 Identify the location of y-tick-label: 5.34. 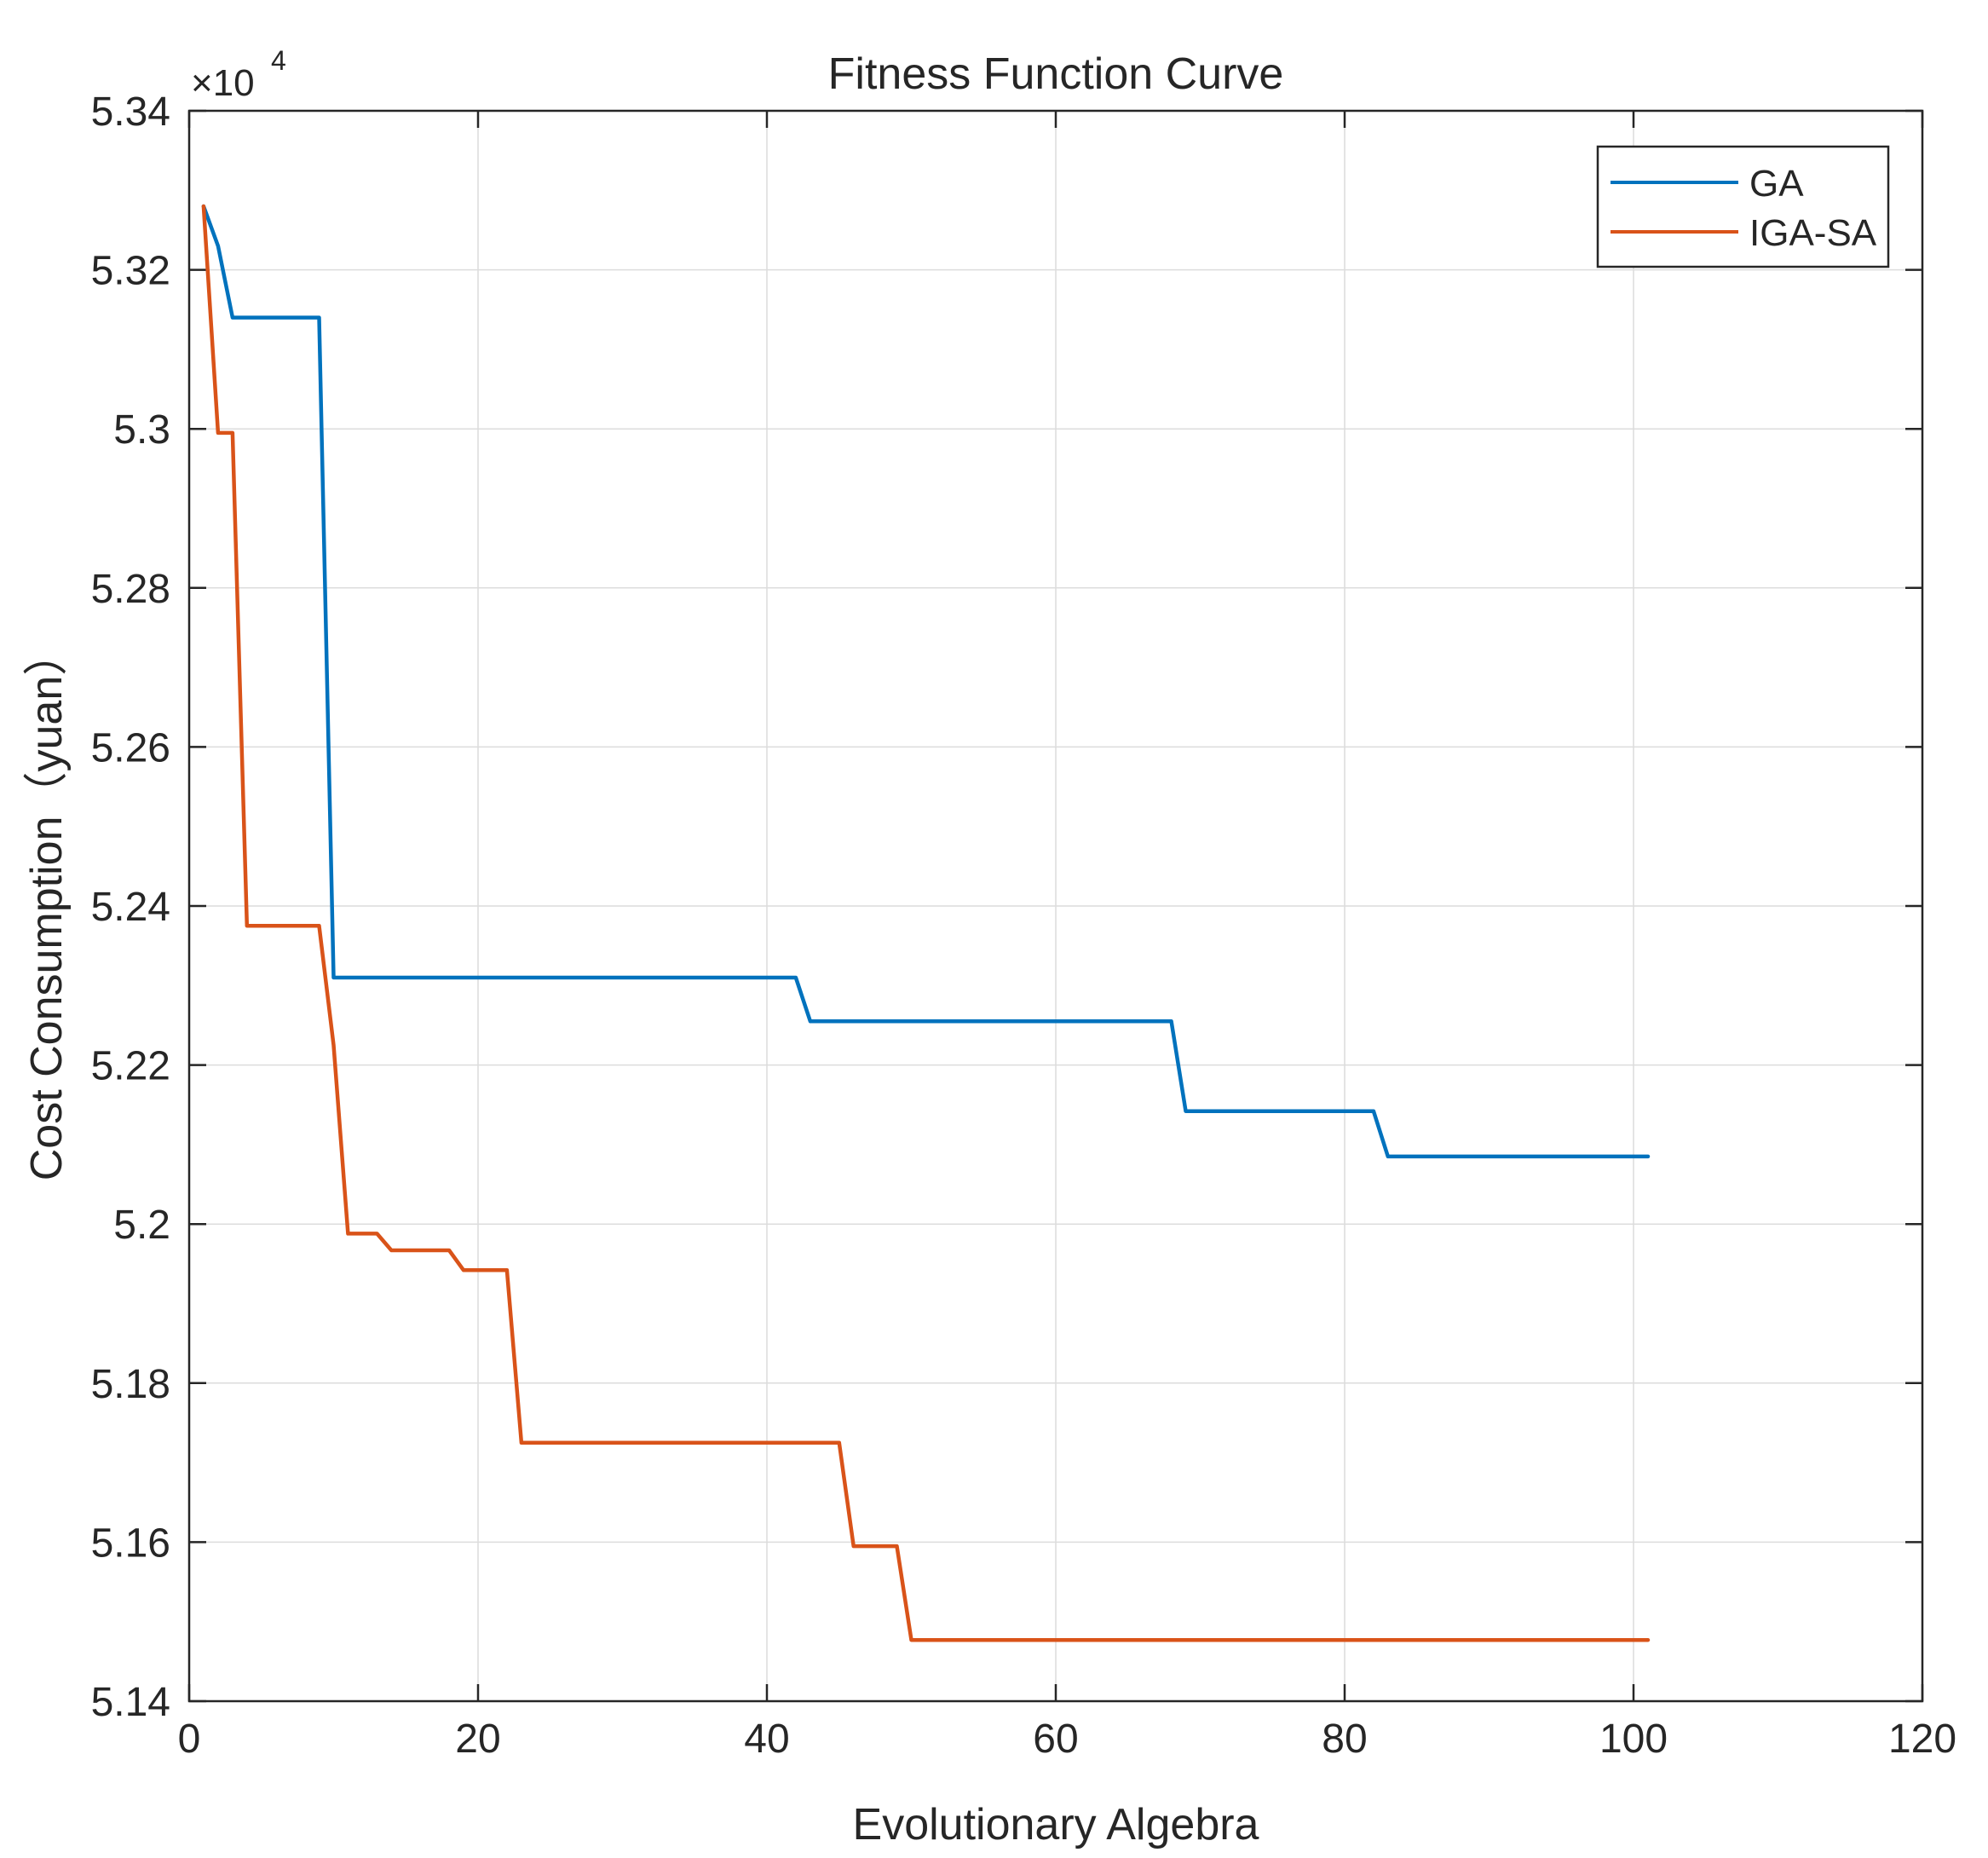
(130, 112).